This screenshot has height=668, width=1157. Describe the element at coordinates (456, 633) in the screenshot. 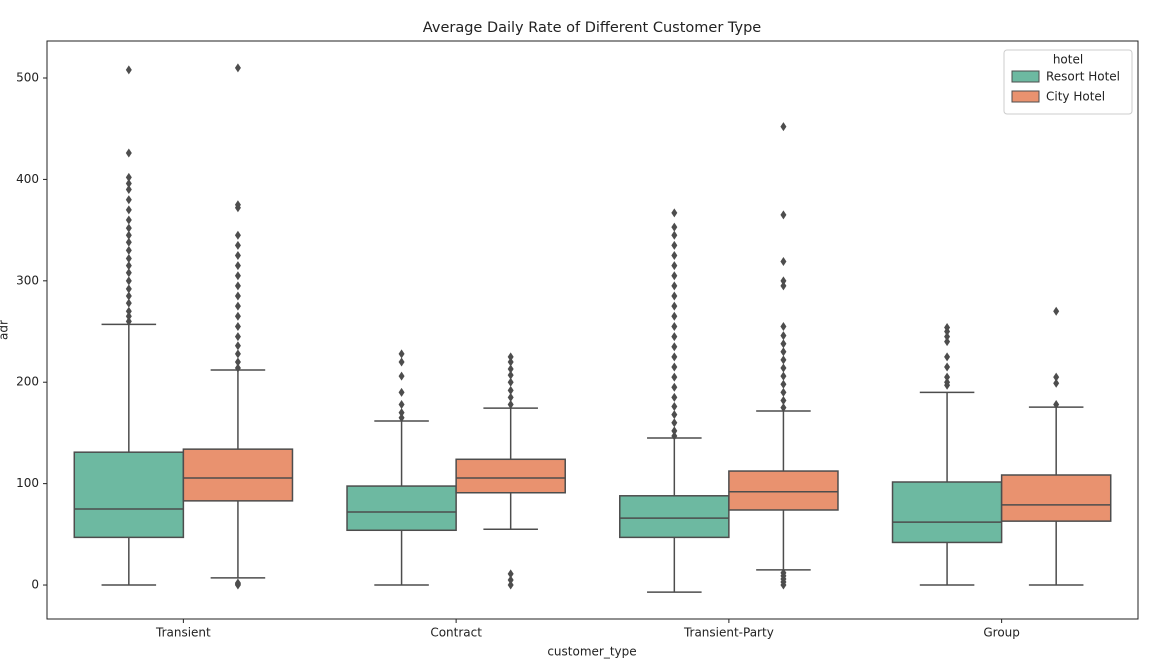

I see `x-tick-label: Contract` at that location.